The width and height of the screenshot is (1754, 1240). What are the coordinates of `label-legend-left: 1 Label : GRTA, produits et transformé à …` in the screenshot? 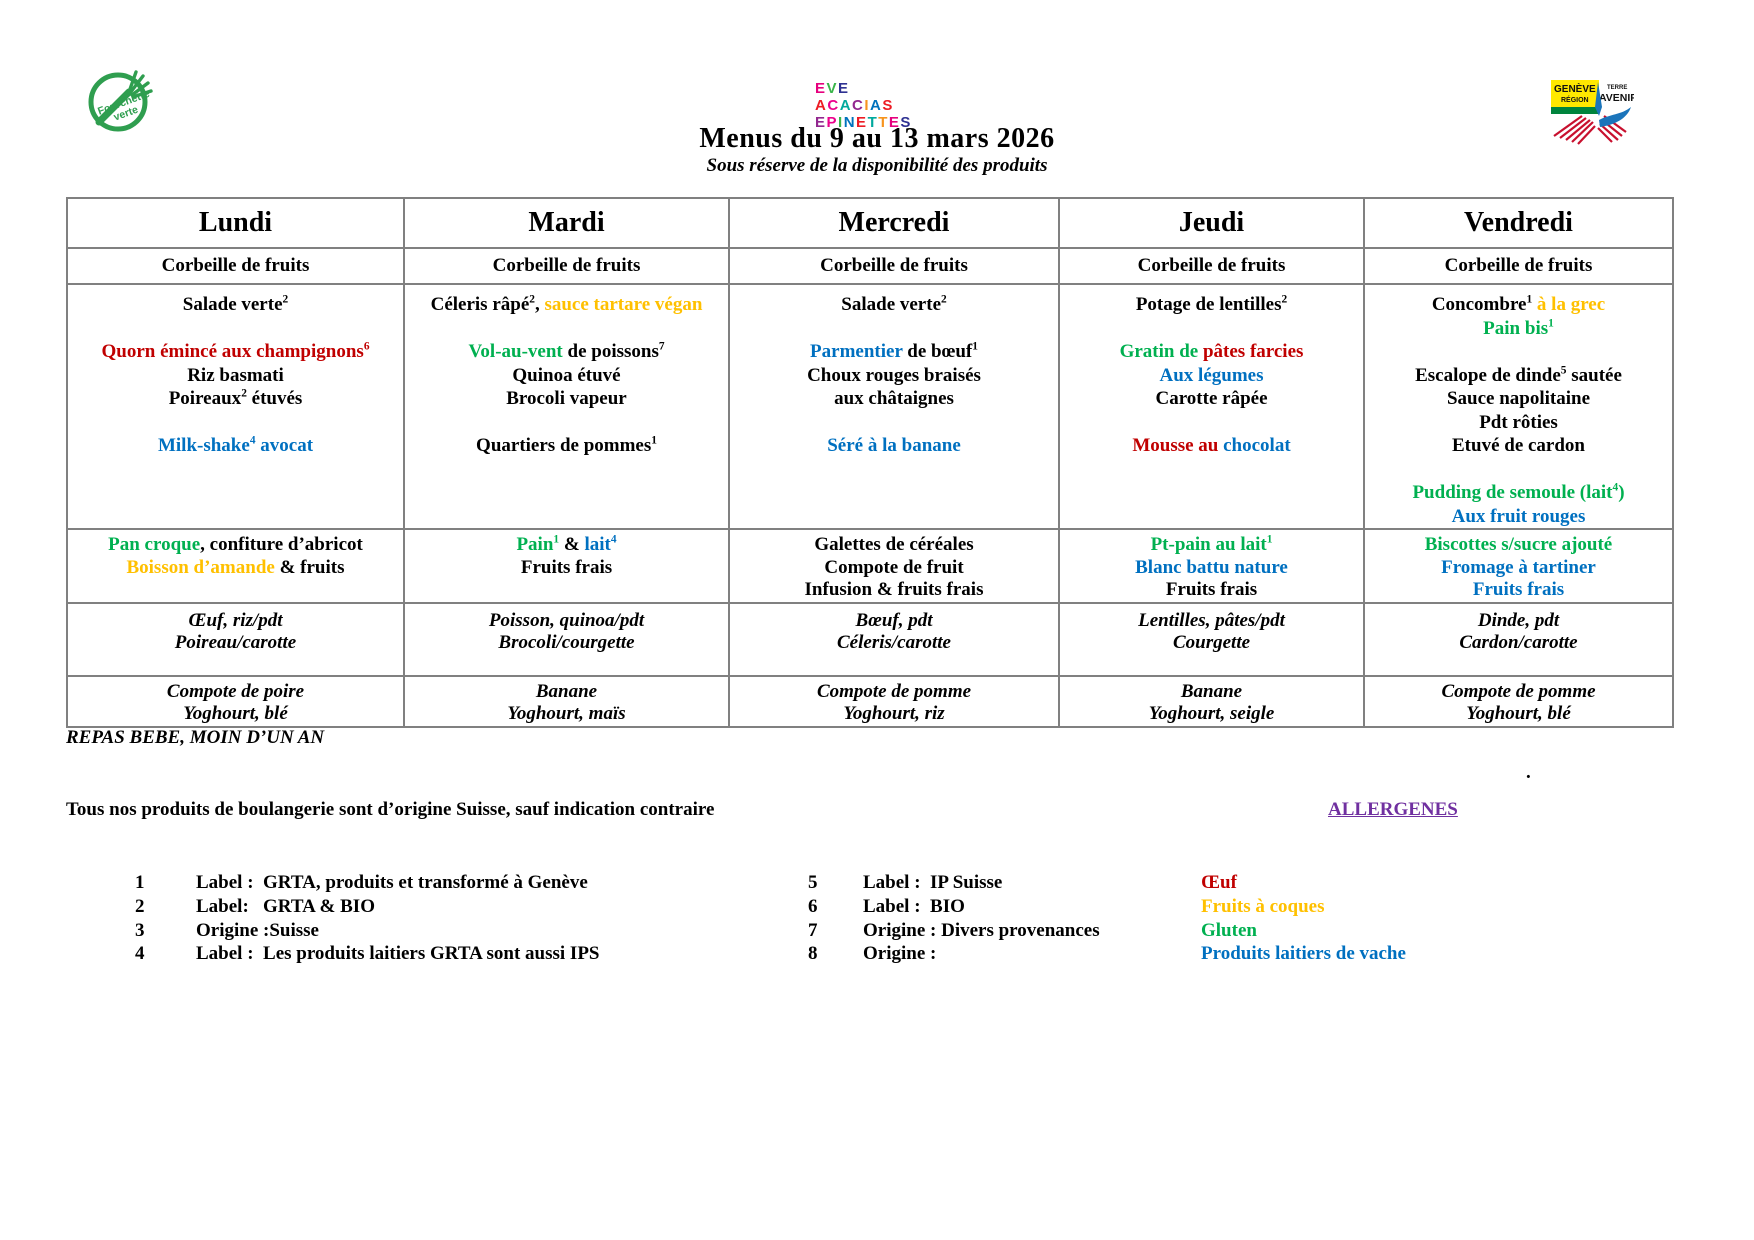 It's located at (367, 919).